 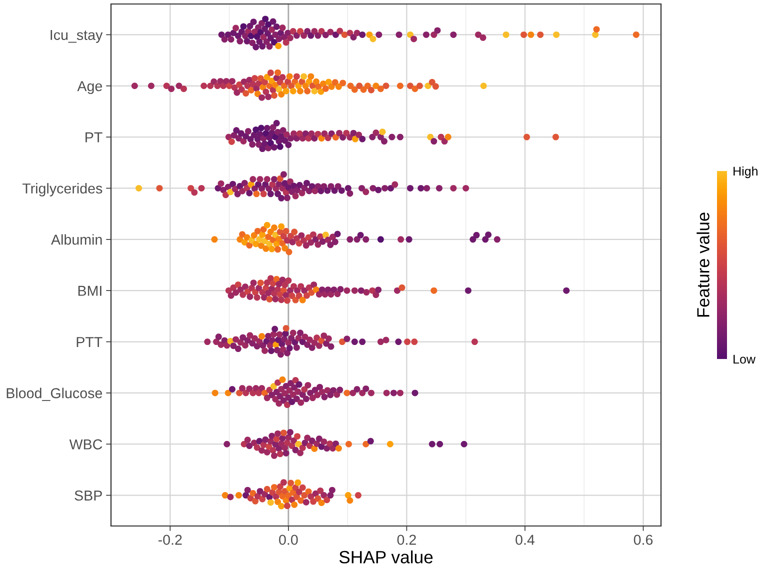 I want to click on y-tick-label: Albumin, so click(x=76, y=239).